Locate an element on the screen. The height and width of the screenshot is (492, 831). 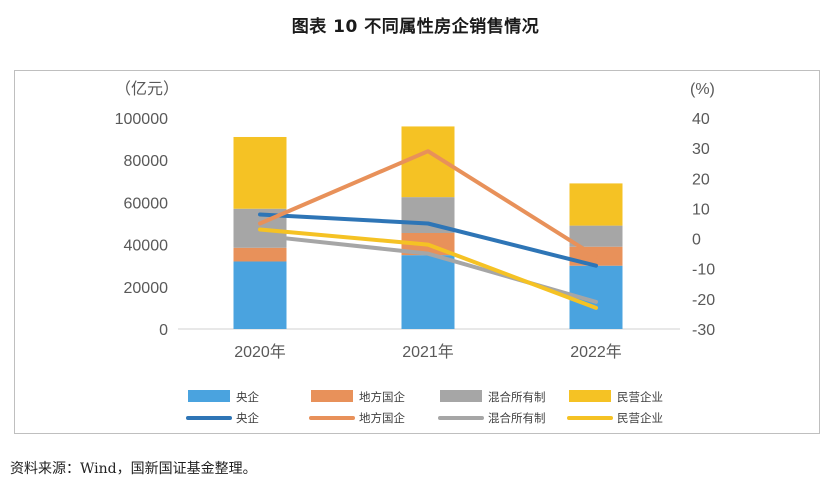
x-tick-label: 2021年 is located at coordinates (428, 352).